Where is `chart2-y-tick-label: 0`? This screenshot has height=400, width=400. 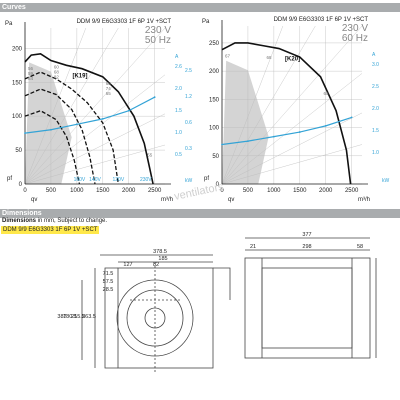
chart2-y-tick-label: 0 is located at coordinates (218, 185).